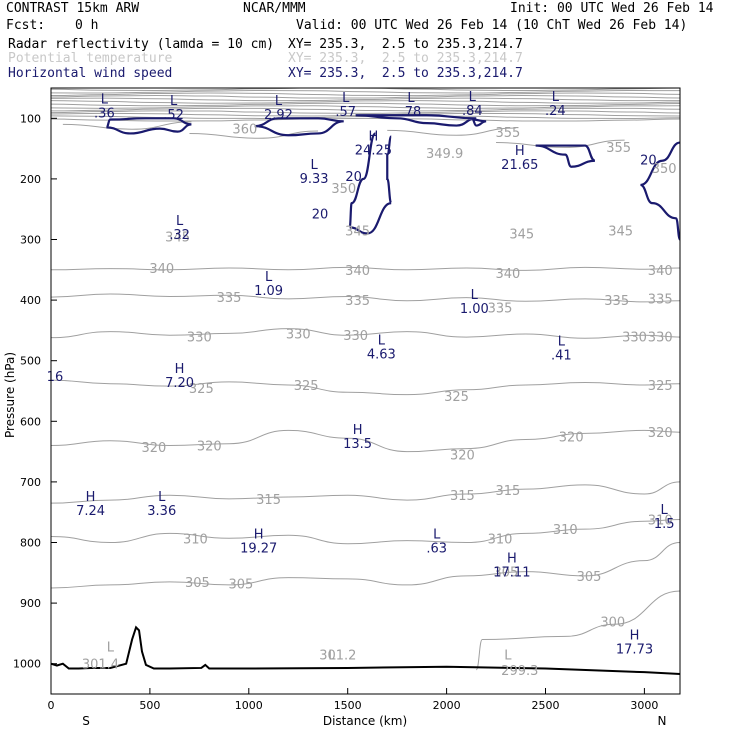 The height and width of the screenshot is (740, 740). Describe the element at coordinates (472, 111) in the screenshot. I see `wind-extremum-value: .84` at that location.